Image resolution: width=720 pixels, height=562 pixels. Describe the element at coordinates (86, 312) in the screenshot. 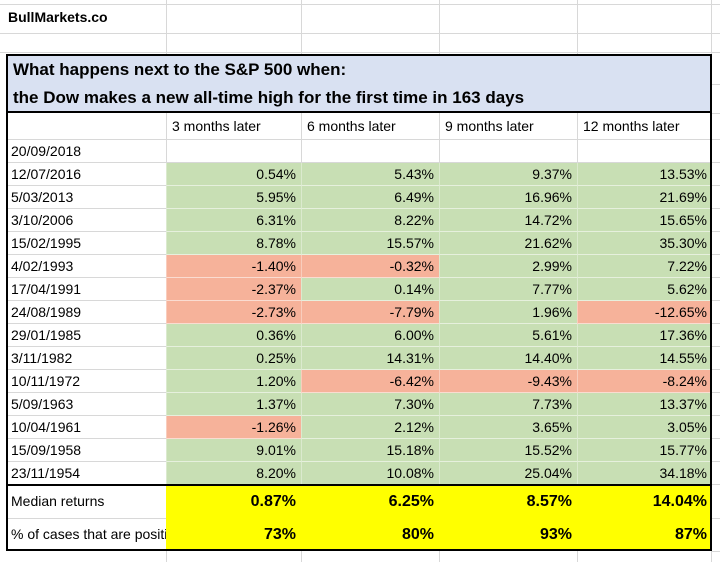

I see `date-cell: 24/08/1989` at that location.